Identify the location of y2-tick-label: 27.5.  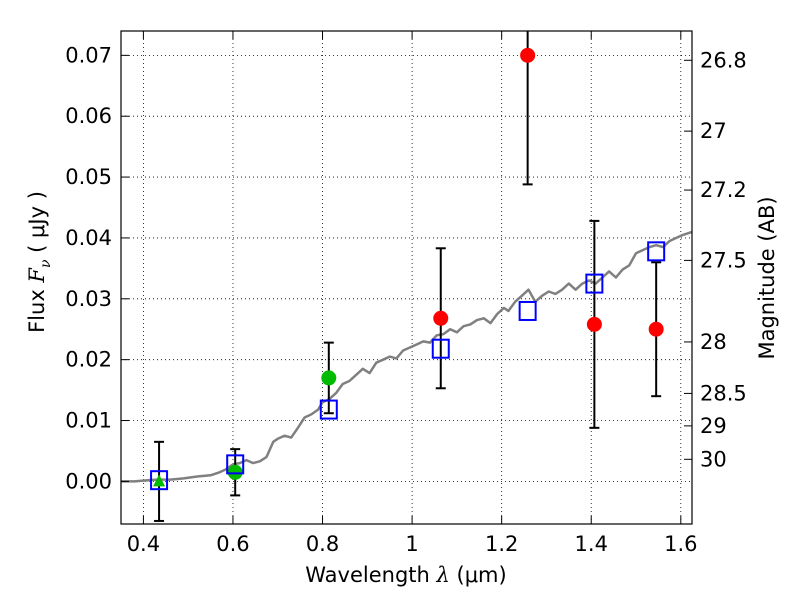
(723, 260).